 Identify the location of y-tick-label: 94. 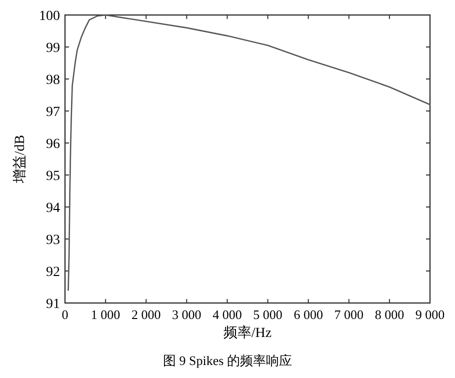
(53, 208).